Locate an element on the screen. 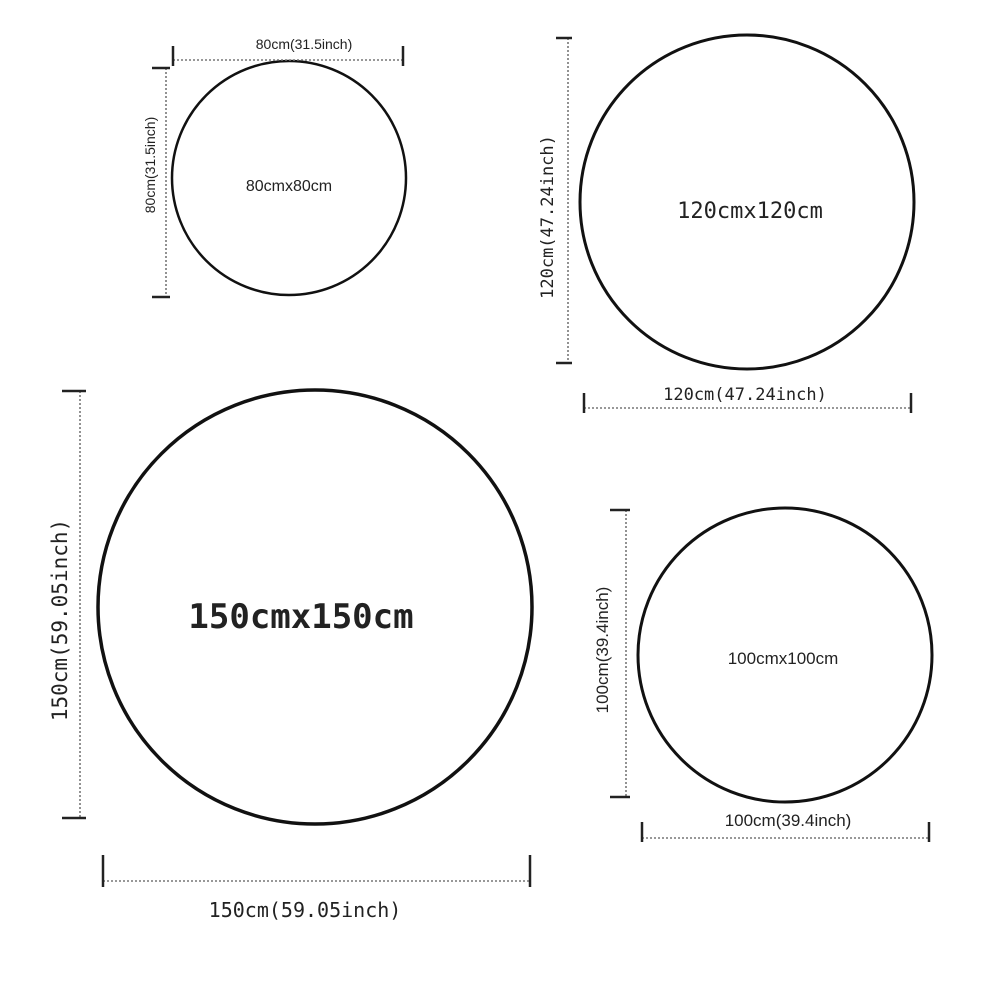 The image size is (1000, 1000). size-label-100: 100cmx100cm is located at coordinates (783, 658).